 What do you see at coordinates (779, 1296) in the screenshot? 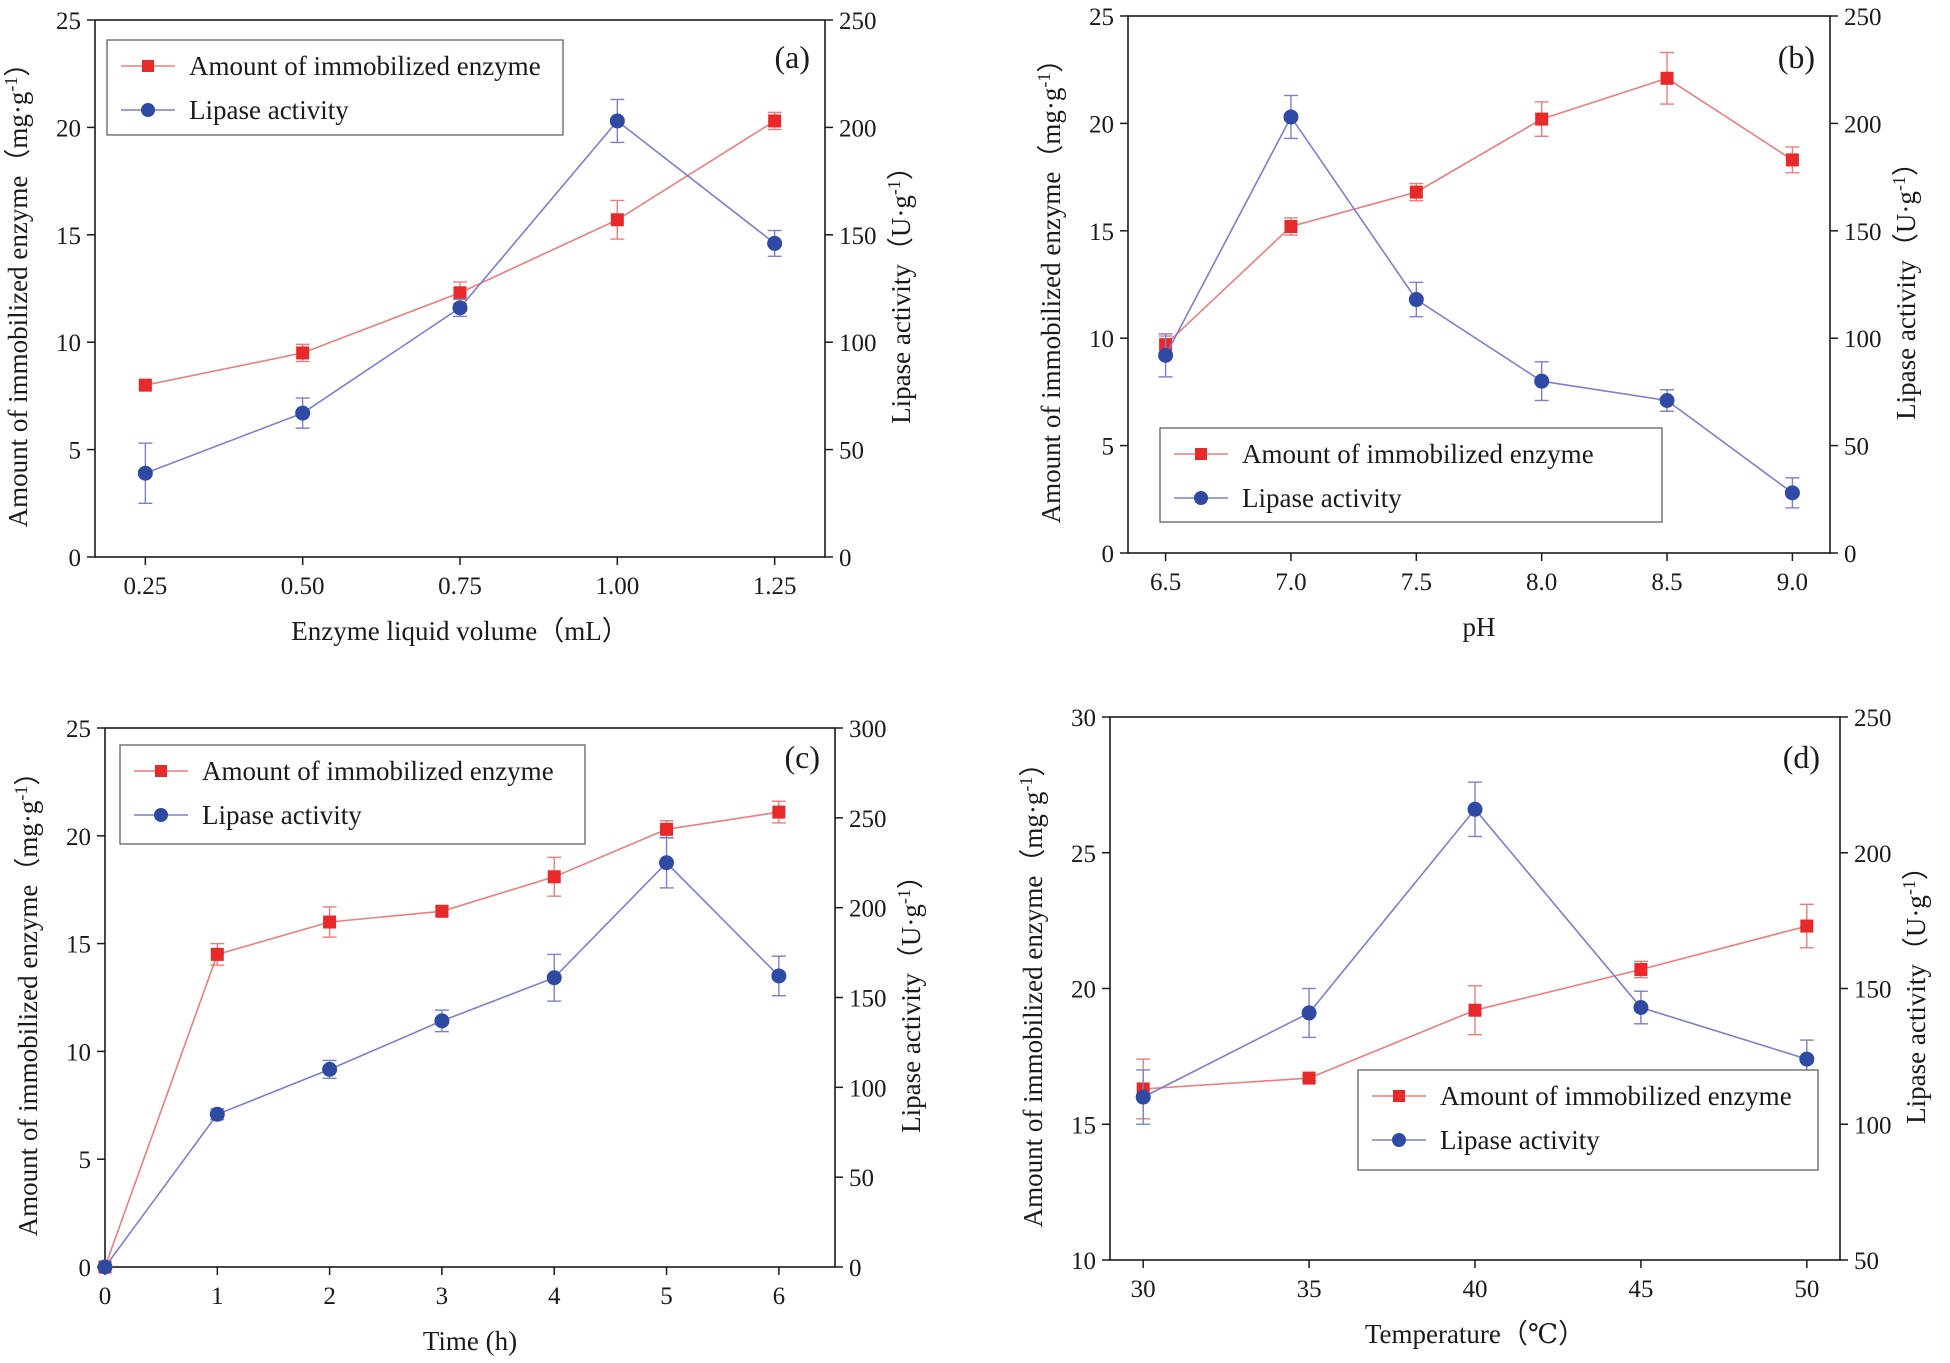
I see `x-tick-label: 6` at bounding box center [779, 1296].